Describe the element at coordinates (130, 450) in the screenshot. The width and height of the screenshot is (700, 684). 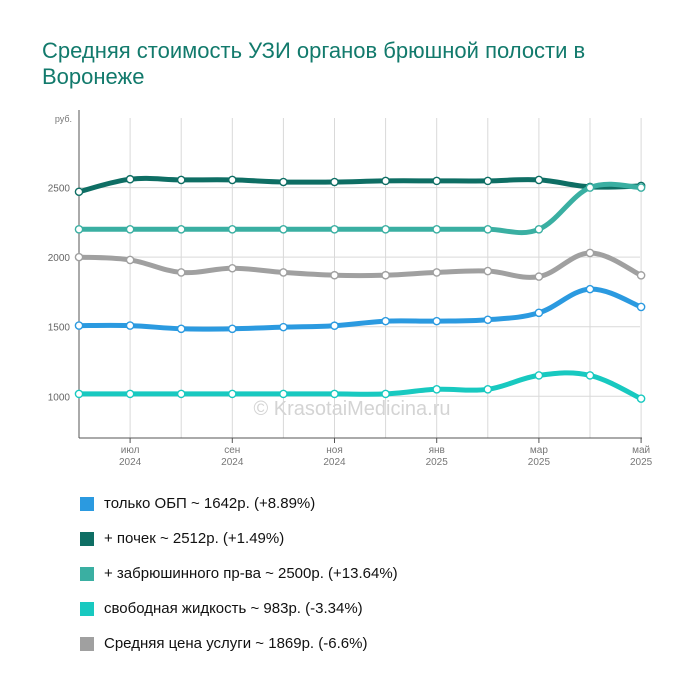
I see `x-tick-label: июл` at that location.